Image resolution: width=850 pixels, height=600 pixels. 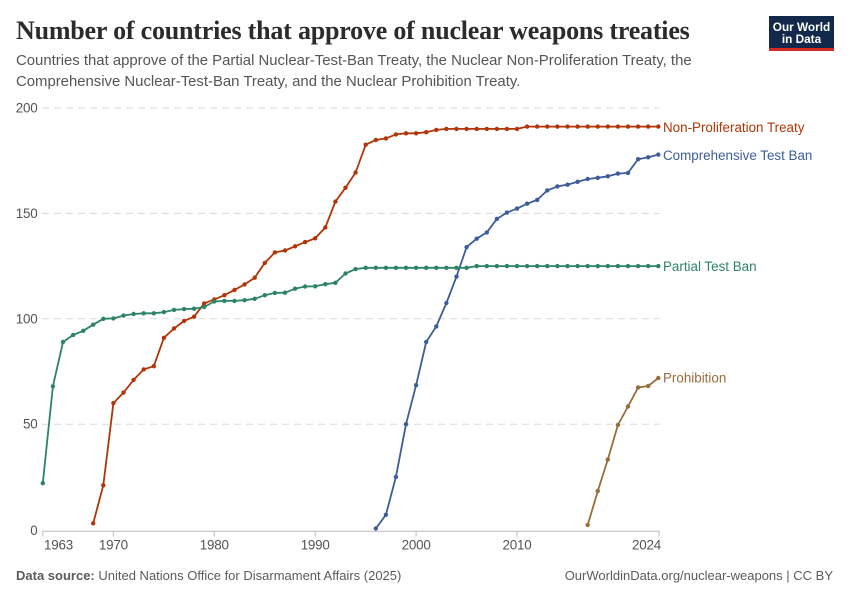 What do you see at coordinates (647, 545) in the screenshot?
I see `svg-text: 2024` at bounding box center [647, 545].